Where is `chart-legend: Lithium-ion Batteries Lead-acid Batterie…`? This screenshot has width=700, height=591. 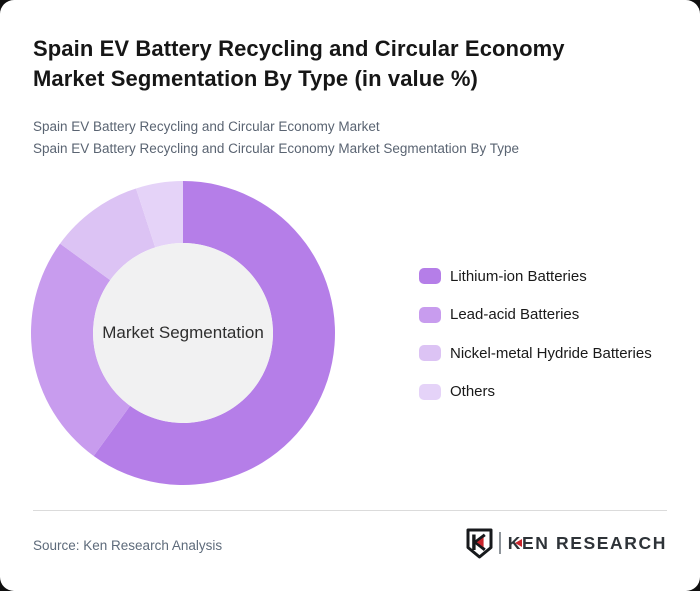
chart-legend: Lithium-ion Batteries Lead-acid Batterie… is located at coordinates (535, 334).